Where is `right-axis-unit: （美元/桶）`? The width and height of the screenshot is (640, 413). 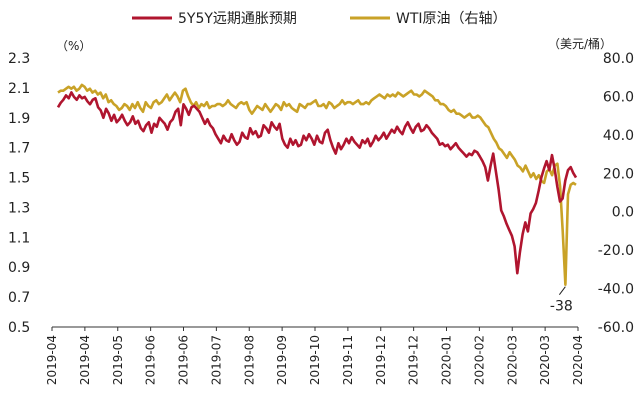
right-axis-unit: （美元/桶） is located at coordinates (580, 43).